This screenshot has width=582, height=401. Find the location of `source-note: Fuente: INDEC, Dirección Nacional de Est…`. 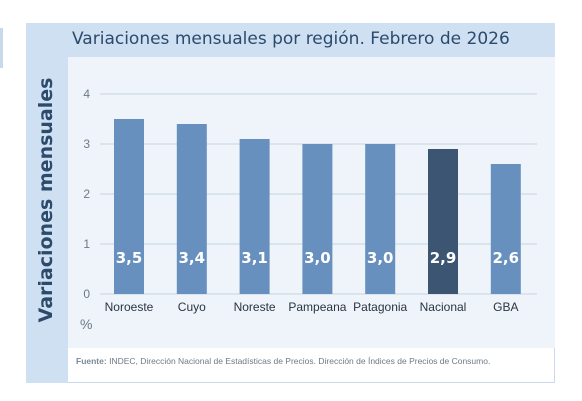

source-note: Fuente: INDEC, Dirección Nacional de Est… is located at coordinates (311, 361).